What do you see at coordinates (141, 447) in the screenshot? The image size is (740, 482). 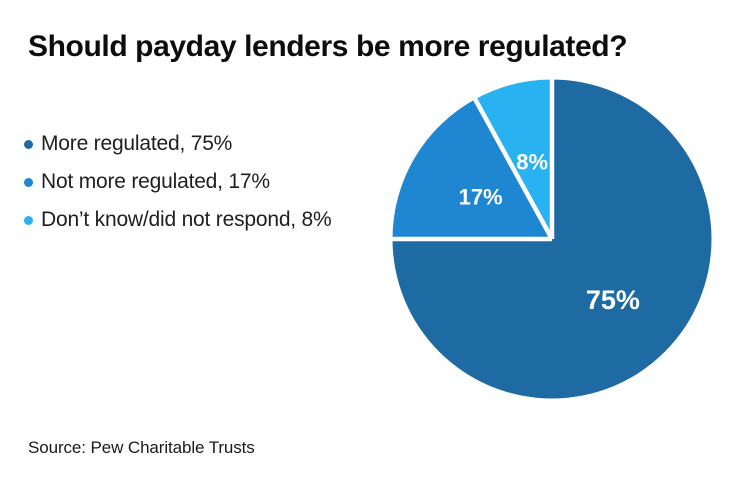 I see `source-text: Source: Pew Charitable Trusts` at bounding box center [141, 447].